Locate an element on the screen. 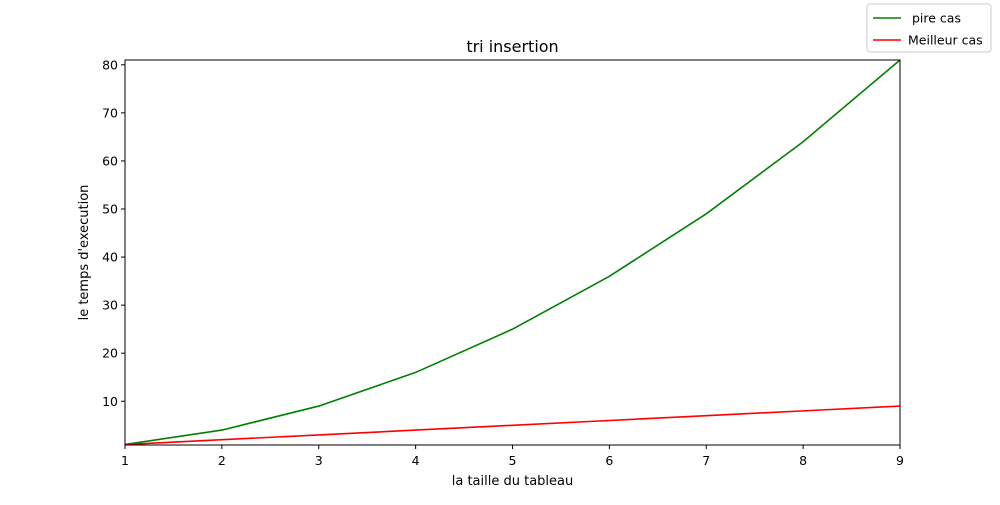 This screenshot has width=1000, height=505. legend-entry-label: Meilleur cas is located at coordinates (945, 40).